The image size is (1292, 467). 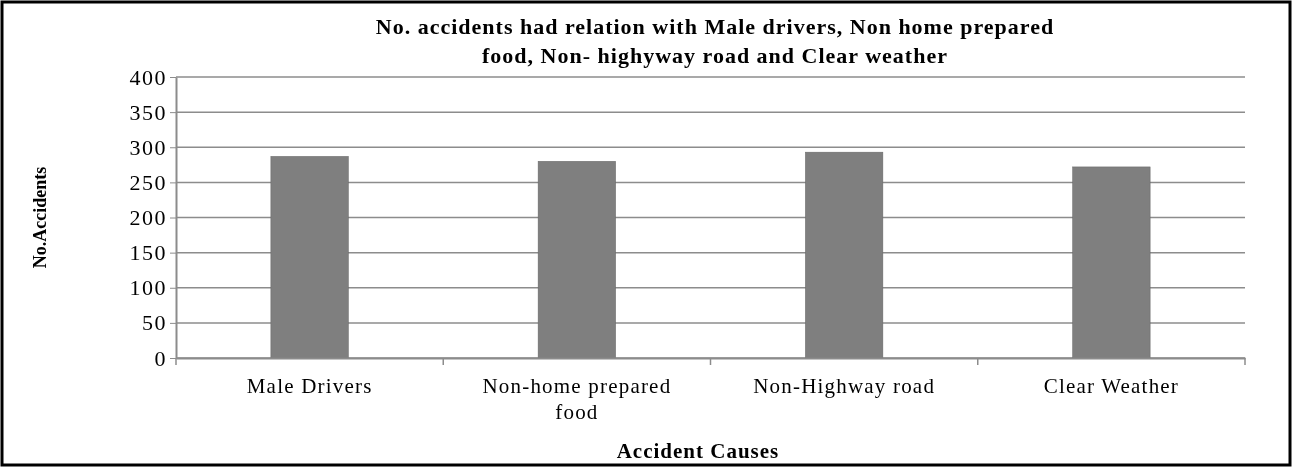 I want to click on y-tick-label: 100, so click(x=148, y=288).